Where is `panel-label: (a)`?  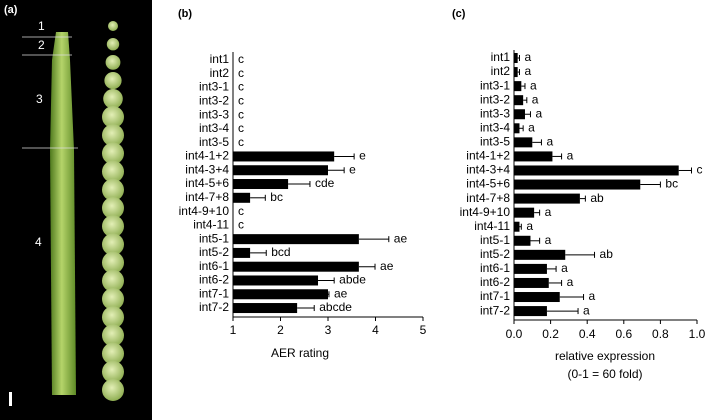 panel-label: (a) is located at coordinates (11, 10).